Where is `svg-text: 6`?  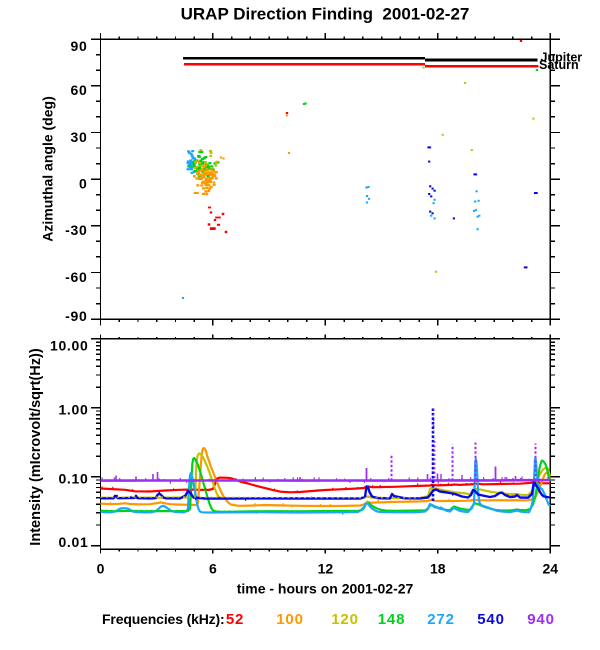 svg-text: 6 is located at coordinates (213, 569).